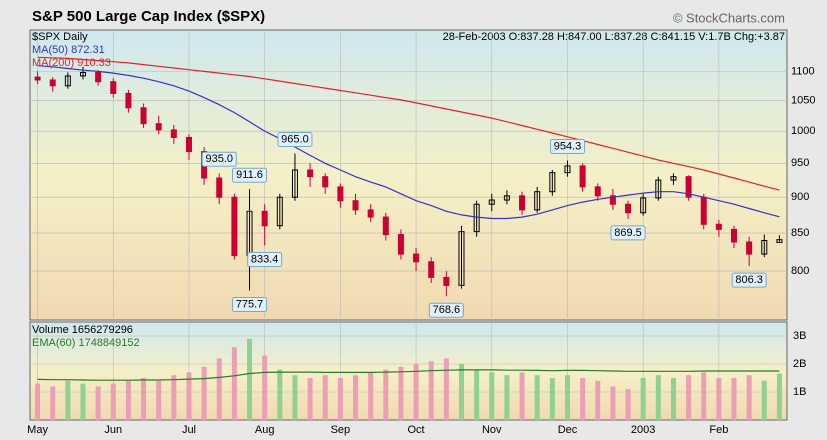  Describe the element at coordinates (416, 430) in the screenshot. I see `x-tick-label: Oct` at that location.